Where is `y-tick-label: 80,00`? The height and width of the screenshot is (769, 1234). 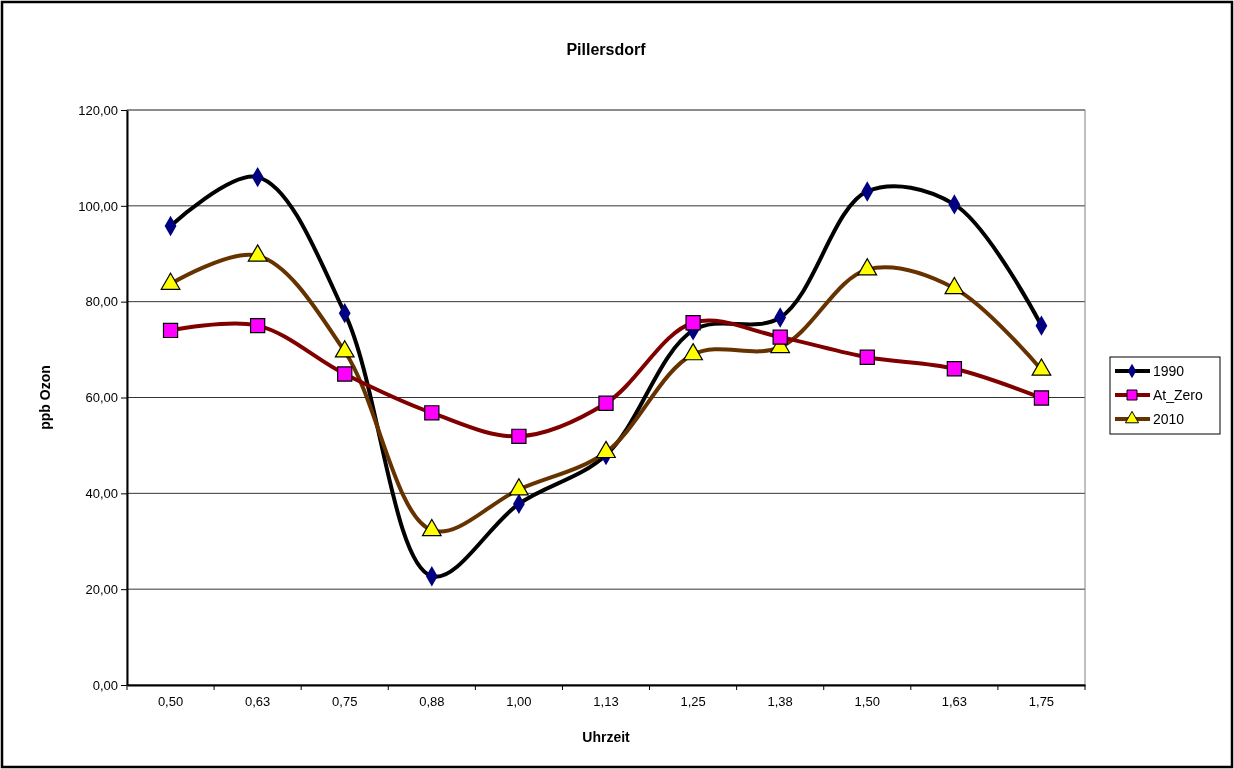 y-tick-label: 80,00 is located at coordinates (101, 302).